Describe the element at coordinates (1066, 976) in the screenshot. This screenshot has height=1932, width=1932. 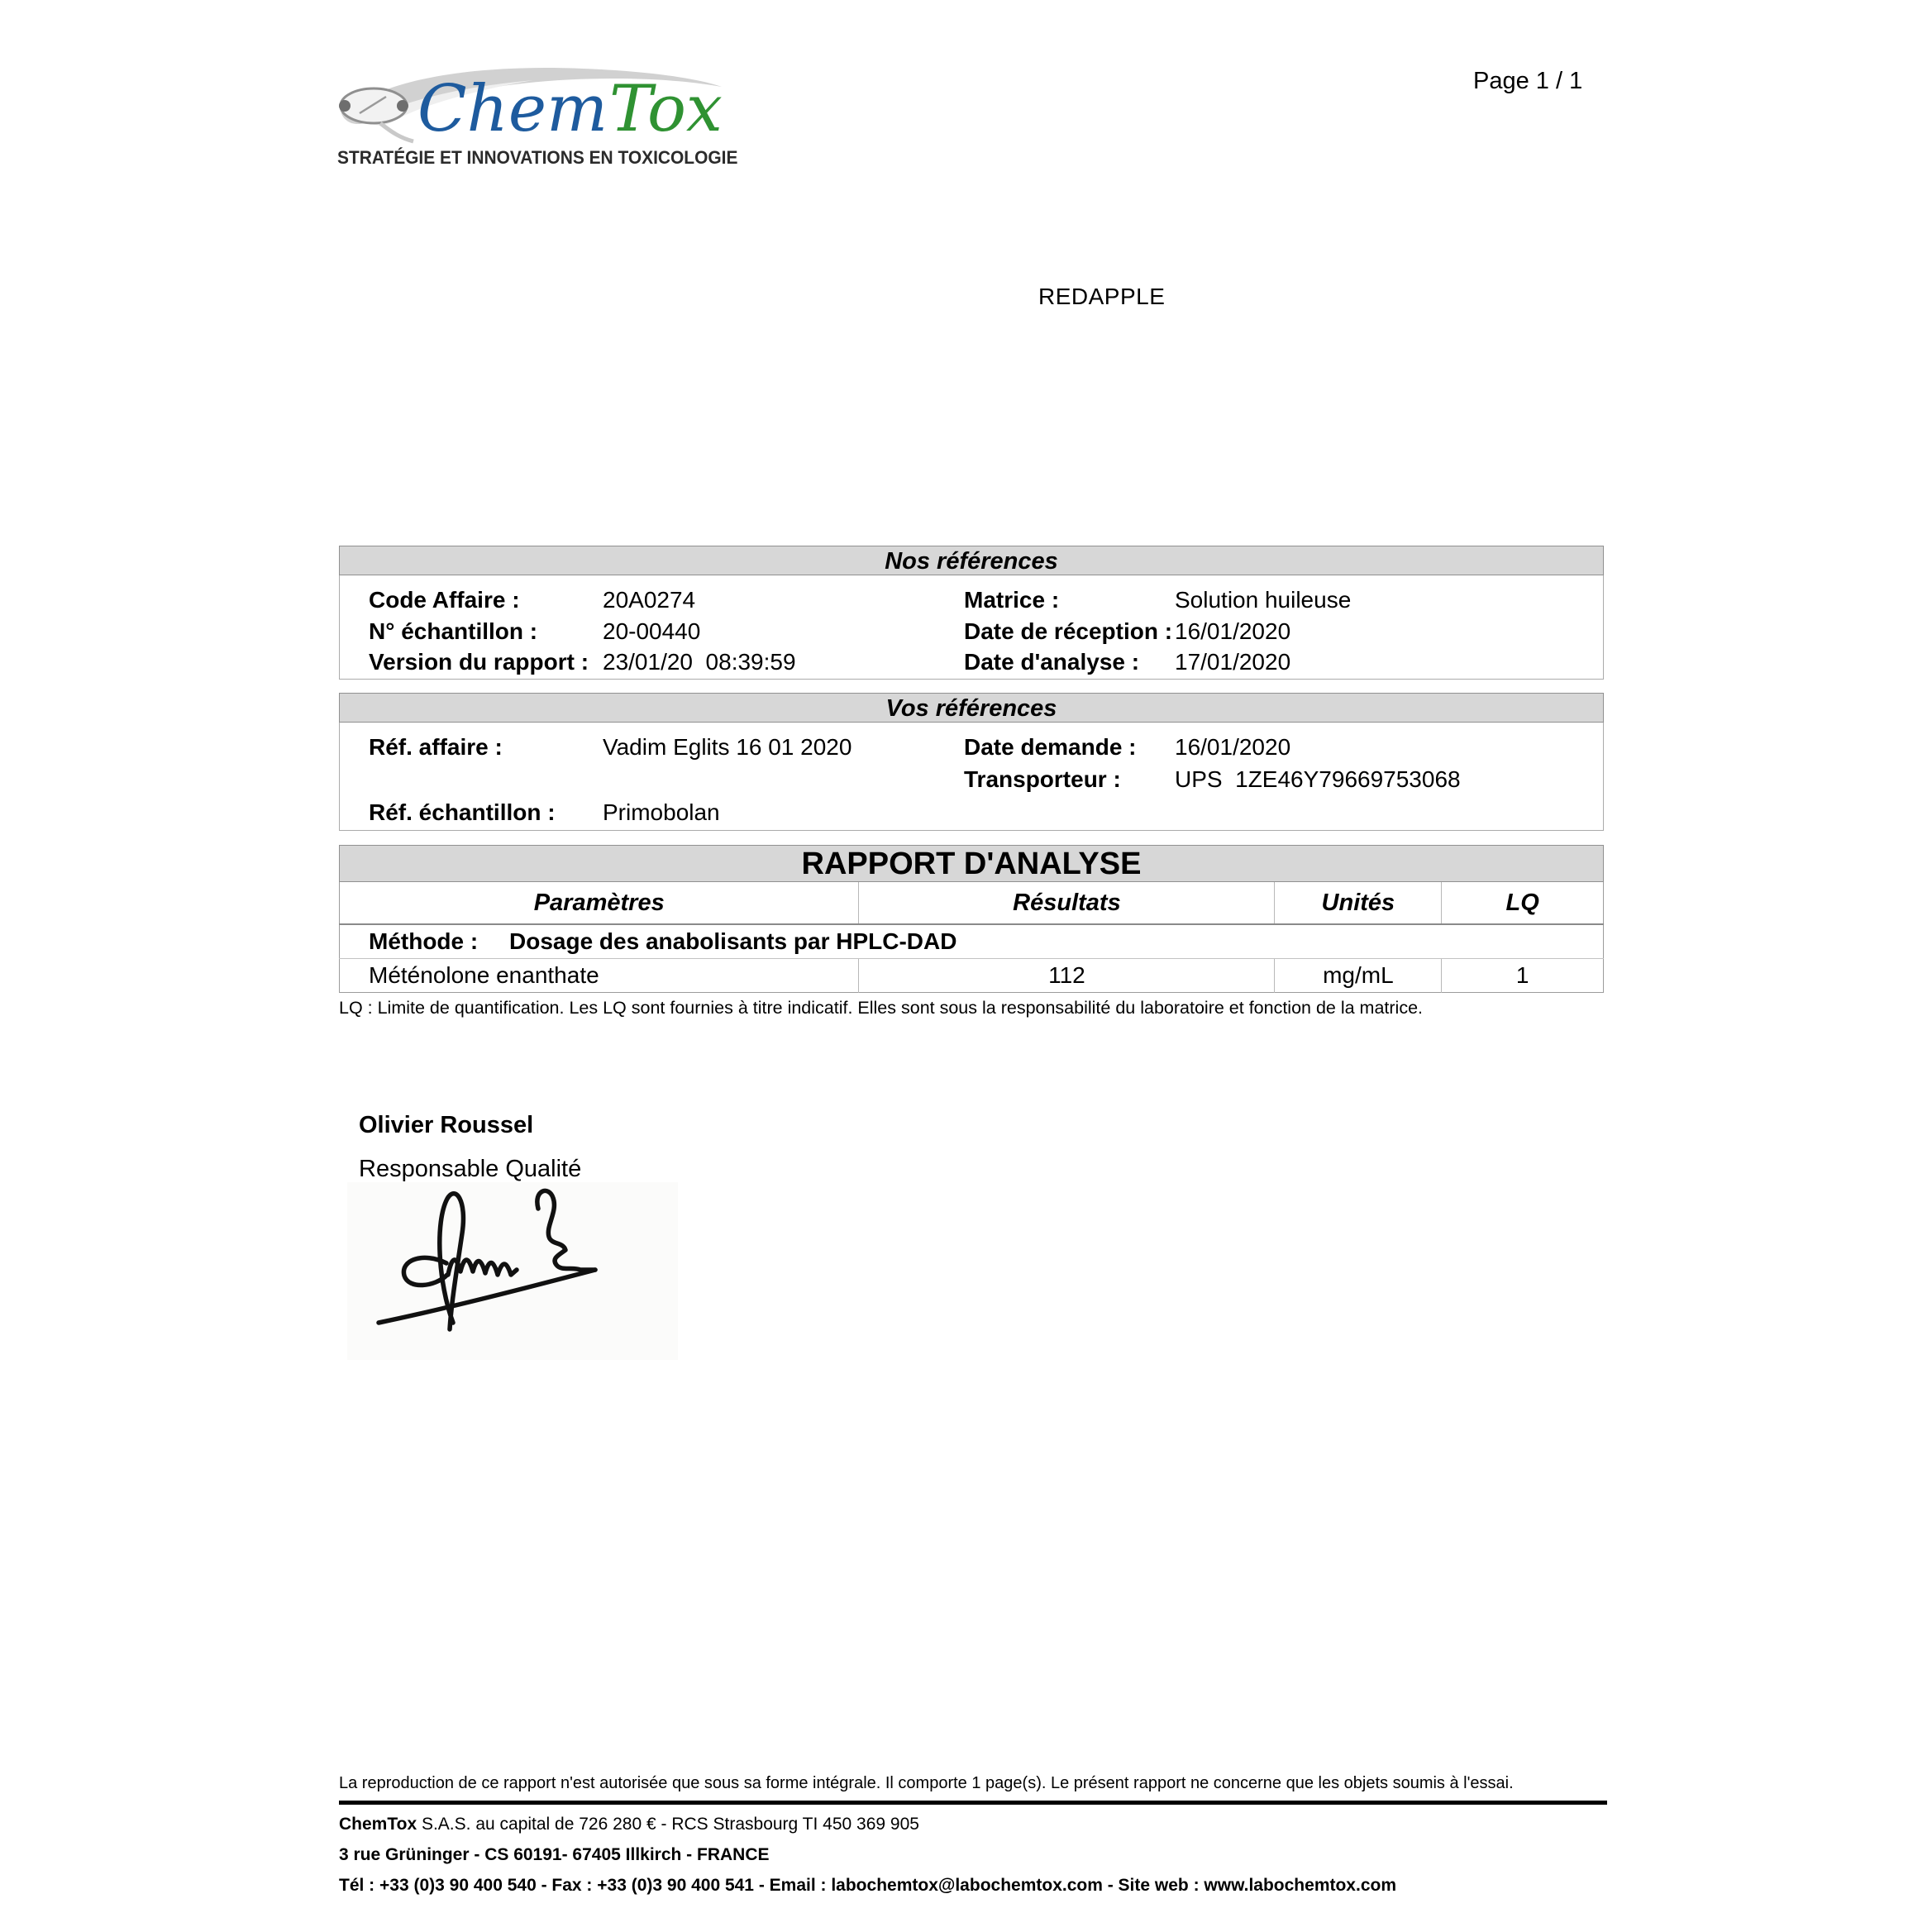
I see `result-value: 112` at that location.